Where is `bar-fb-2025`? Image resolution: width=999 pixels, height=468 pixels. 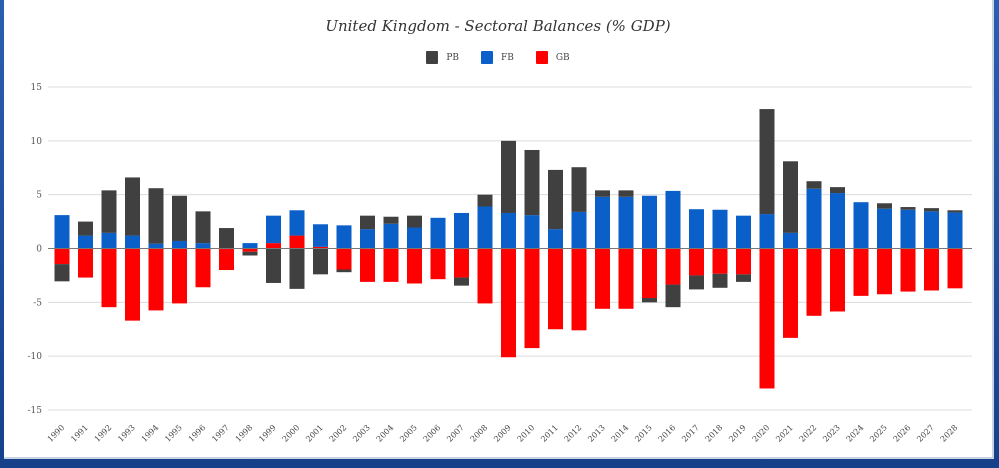 bar-fb-2025 is located at coordinates (884, 228).